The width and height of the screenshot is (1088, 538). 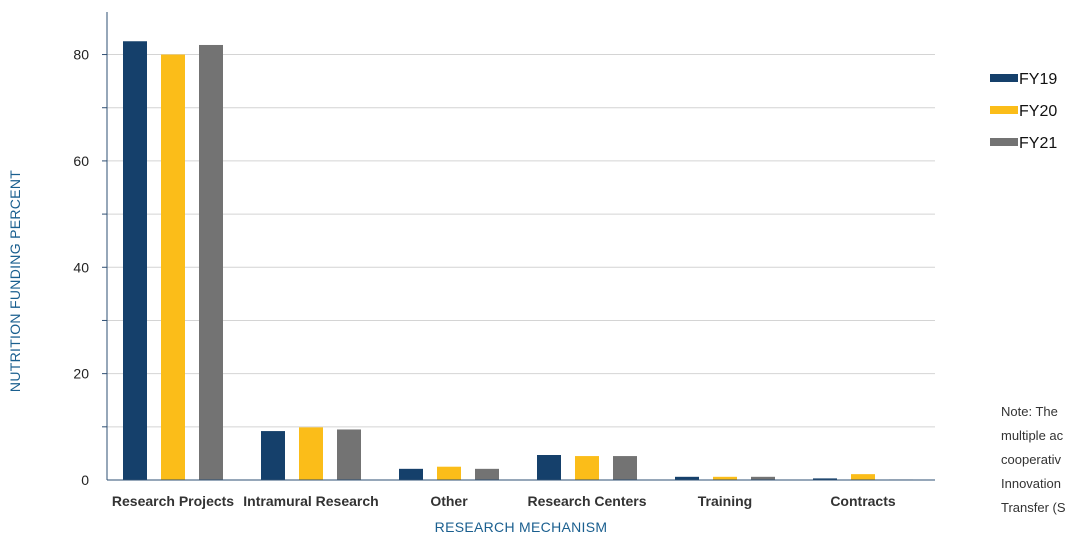 What do you see at coordinates (863, 501) in the screenshot?
I see `x-category-label: Contracts` at bounding box center [863, 501].